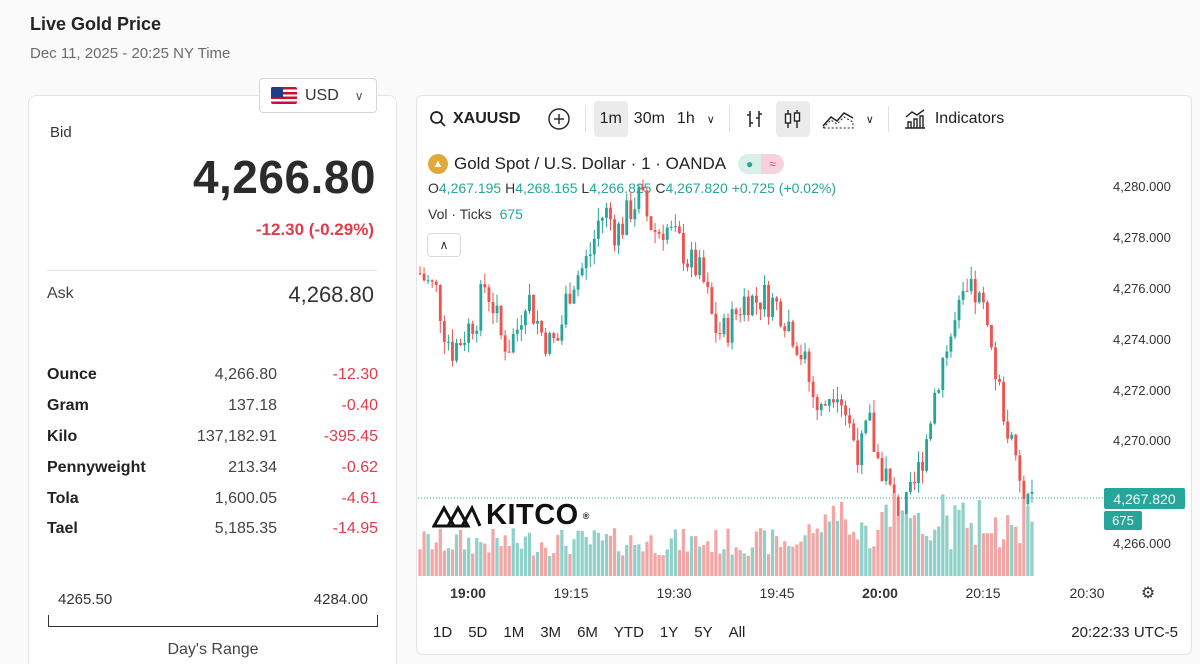 The height and width of the screenshot is (664, 1200). Describe the element at coordinates (443, 632) in the screenshot. I see `timeframe-1d: 1D` at that location.